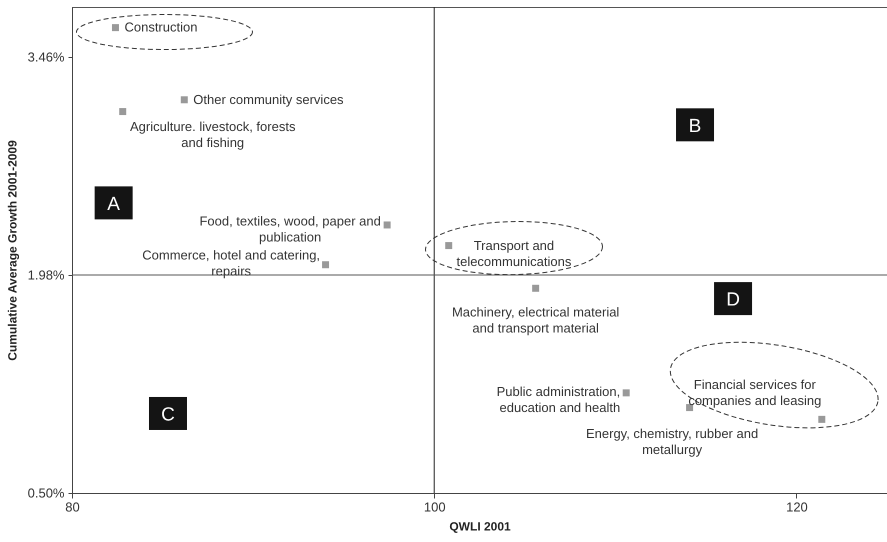 This screenshot has width=887, height=542. What do you see at coordinates (46, 493) in the screenshot?
I see `y-tick-label: 0.50%` at bounding box center [46, 493].